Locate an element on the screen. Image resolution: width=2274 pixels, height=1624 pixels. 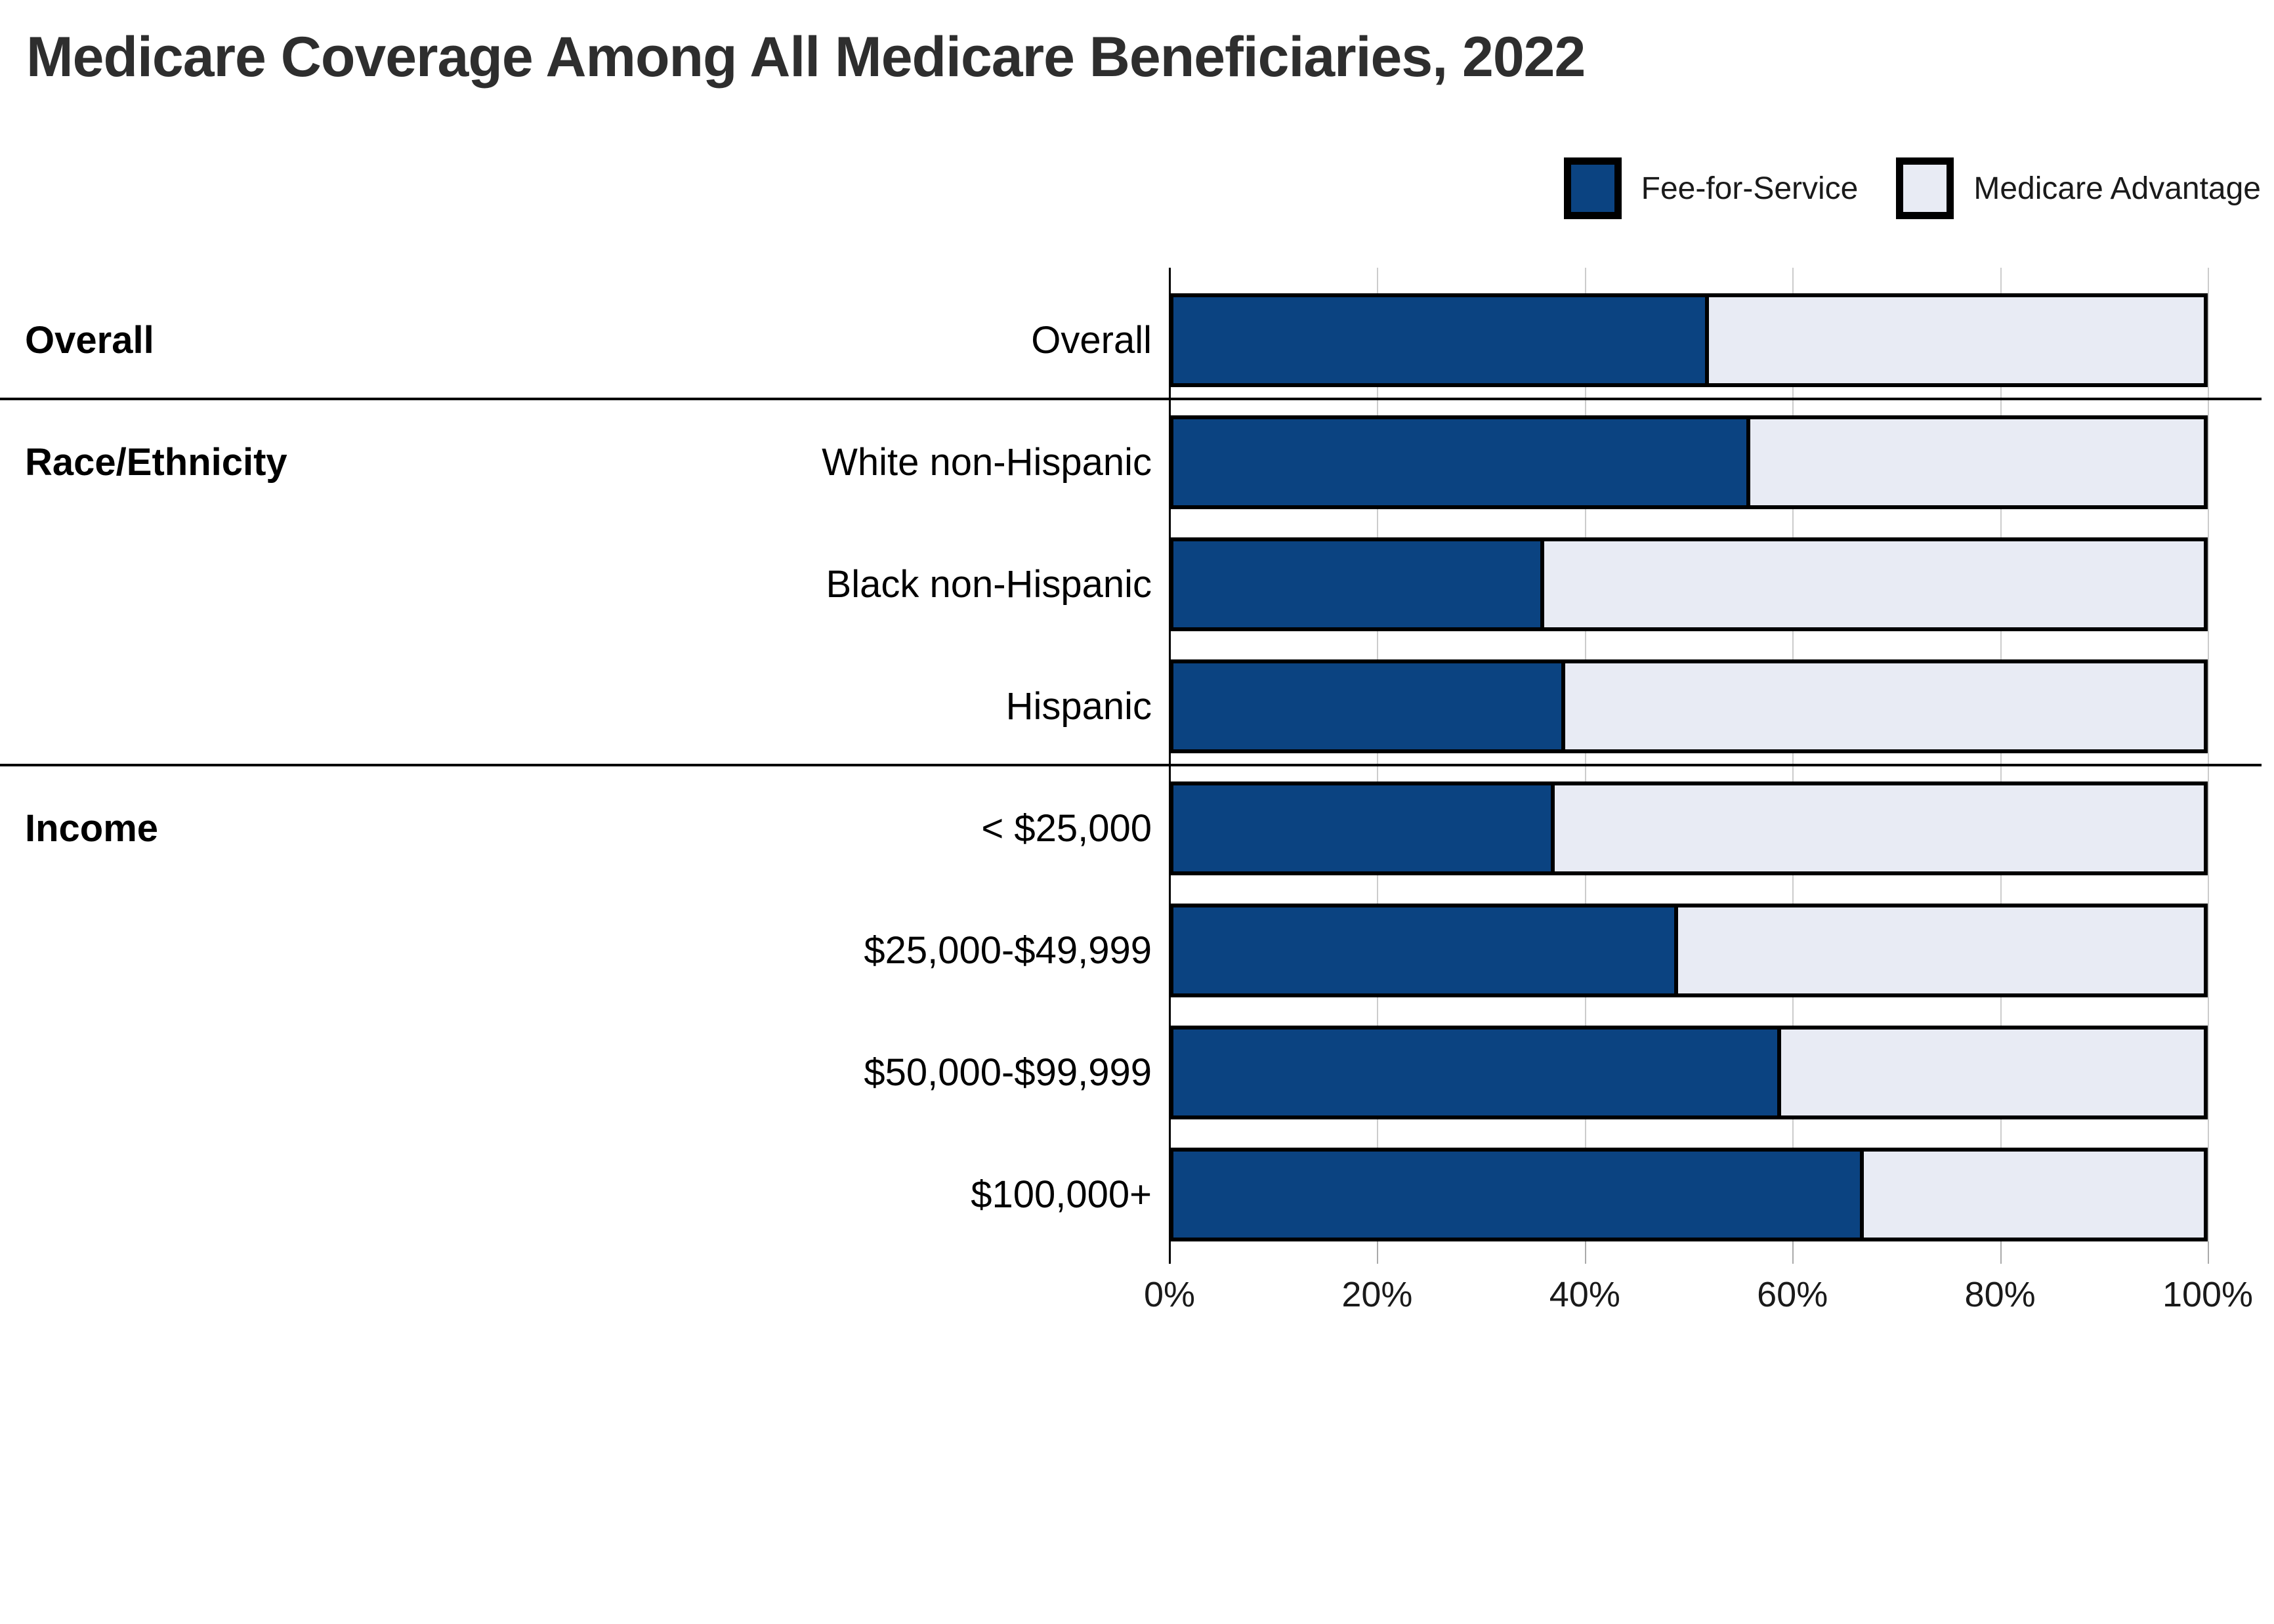
x-tick-label: 0% is located at coordinates (1169, 1294).